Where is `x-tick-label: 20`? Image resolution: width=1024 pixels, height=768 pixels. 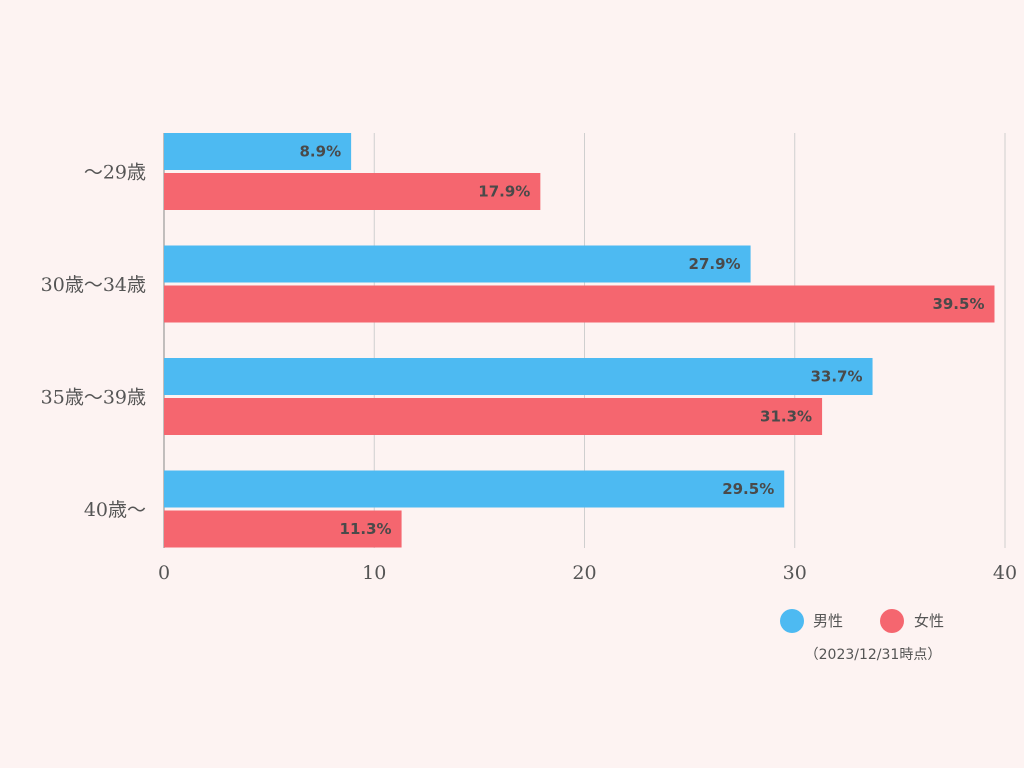
x-tick-label: 20 is located at coordinates (584, 573).